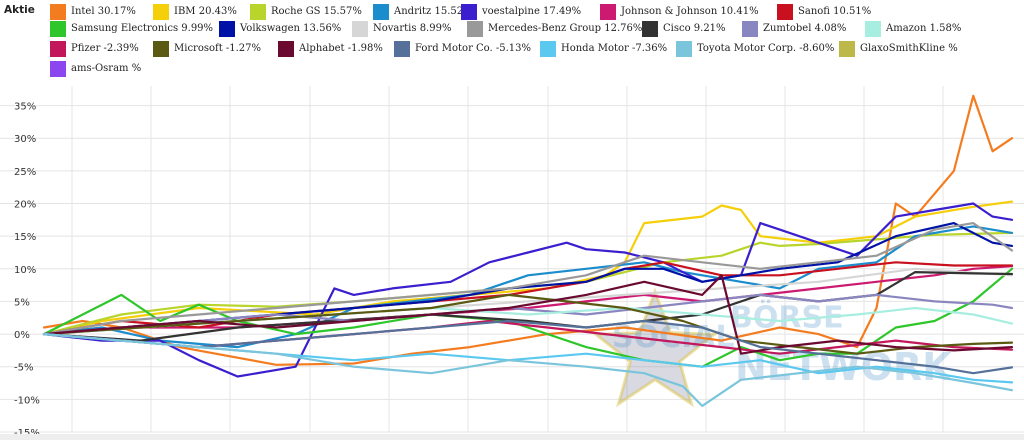  I want to click on legend-label: Pfizer -2.39%, so click(105, 48).